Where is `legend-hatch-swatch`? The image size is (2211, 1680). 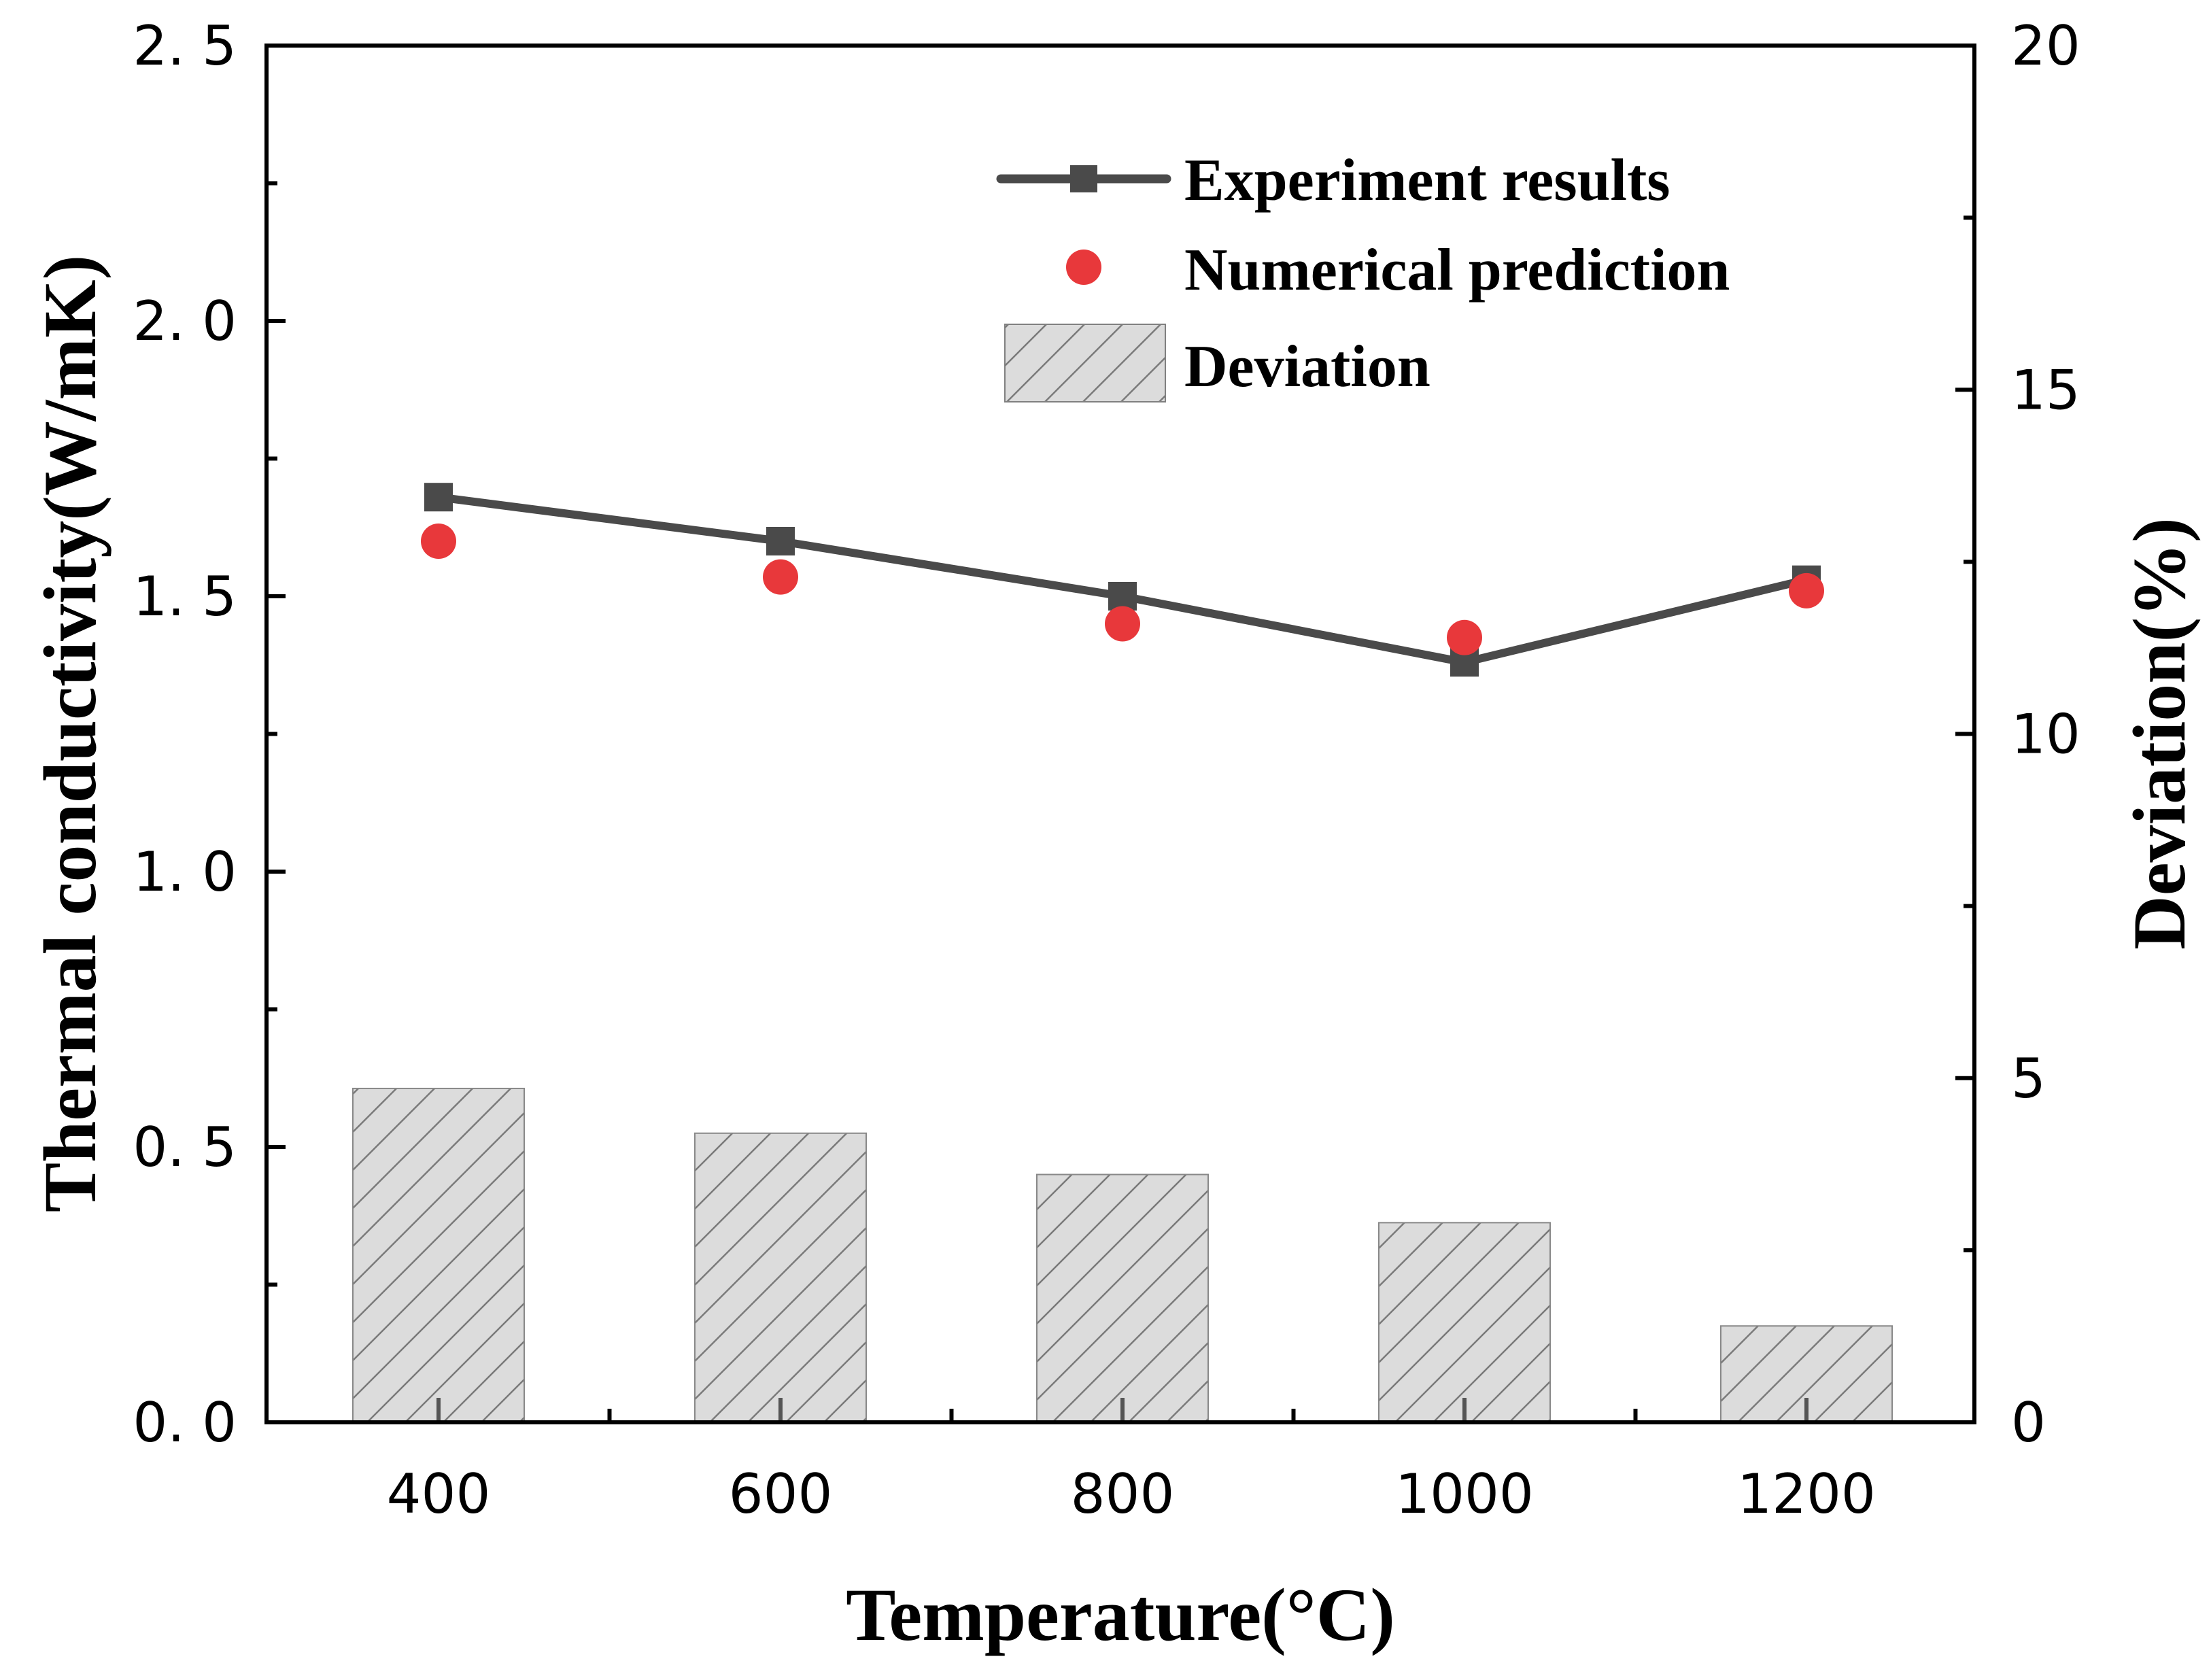
legend-hatch-swatch is located at coordinates (1085, 363).